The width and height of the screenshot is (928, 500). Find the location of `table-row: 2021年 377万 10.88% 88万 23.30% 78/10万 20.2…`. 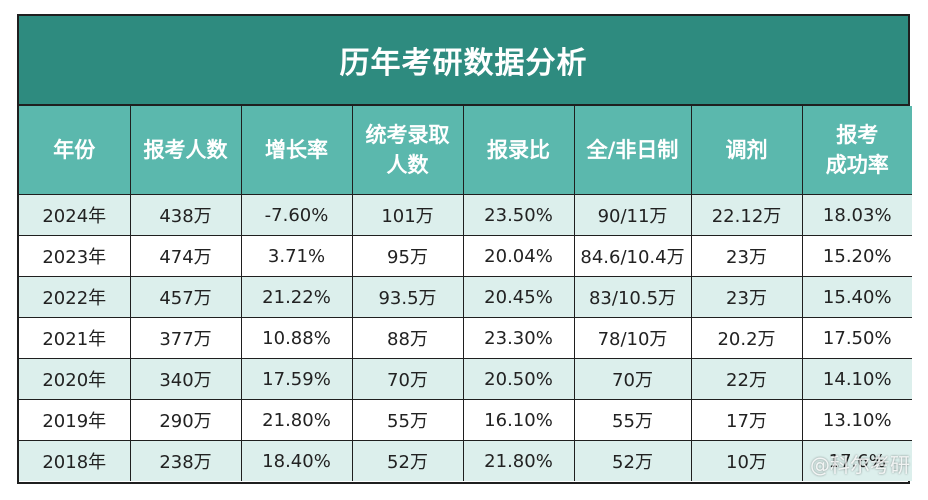

table-row: 2021年 377万 10.88% 88万 23.30% 78/10万 20.2… is located at coordinates (465, 338).